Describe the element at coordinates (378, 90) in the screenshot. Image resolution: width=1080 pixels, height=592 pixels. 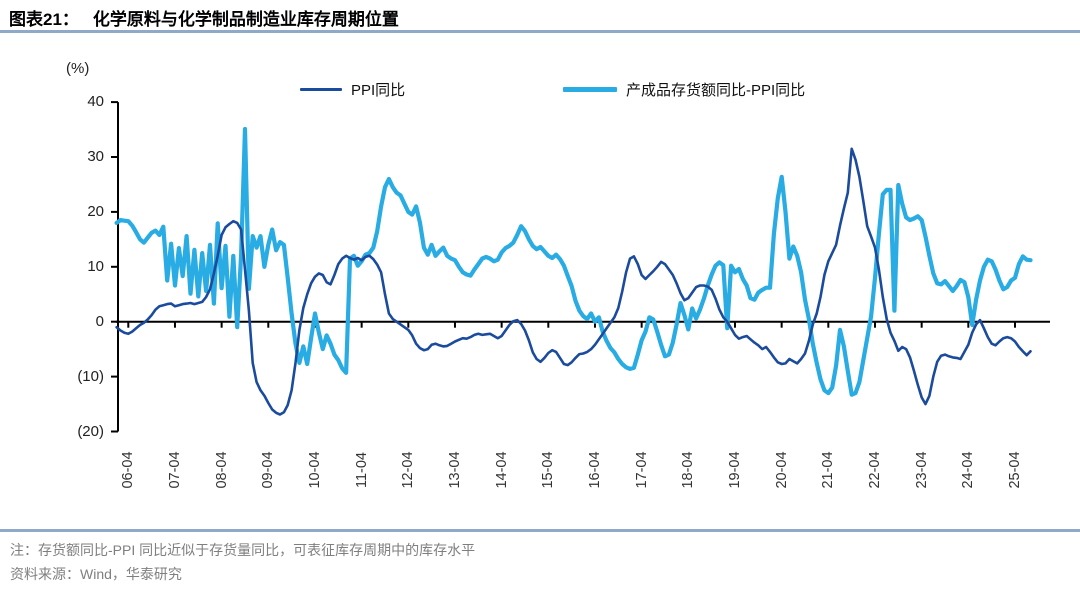
I see `legend-label-ppi: PPI同比` at that location.